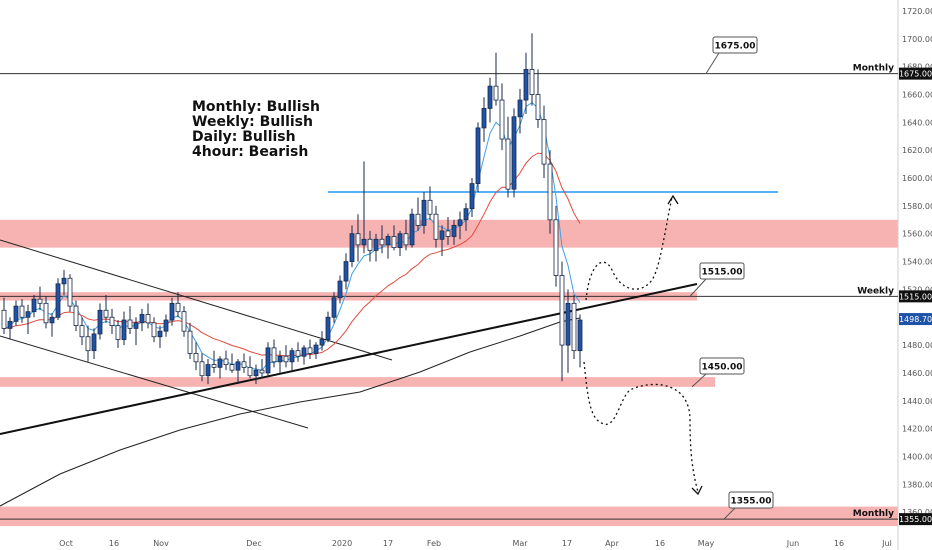  What do you see at coordinates (731, 55) in the screenshot?
I see `level-callout: 1675.00` at bounding box center [731, 55].